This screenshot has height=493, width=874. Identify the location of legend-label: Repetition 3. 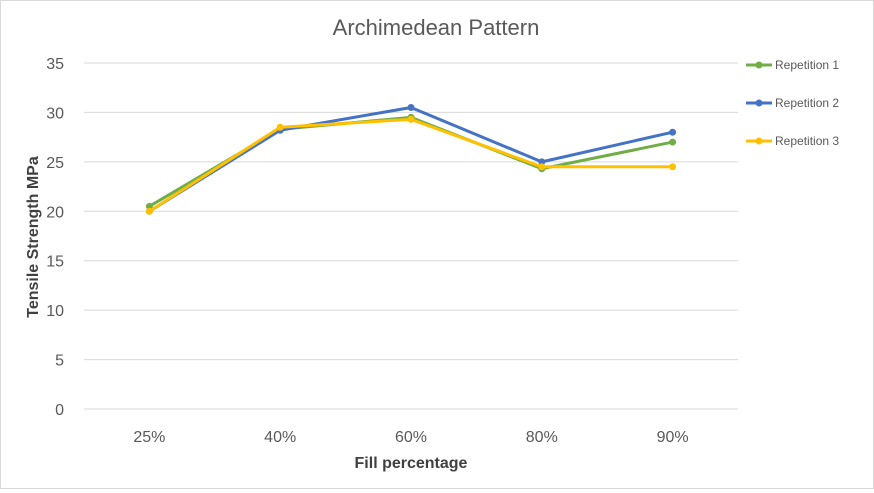
(807, 141).